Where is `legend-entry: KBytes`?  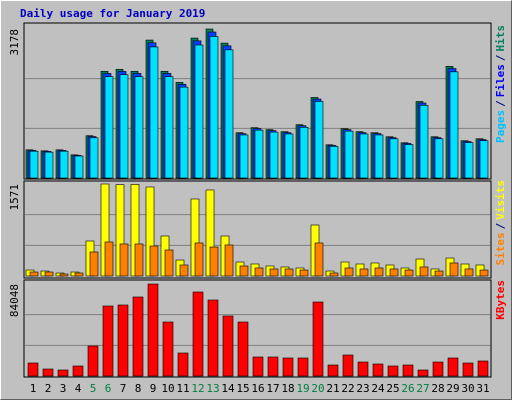
legend-entry: KBytes is located at coordinates (500, 300).